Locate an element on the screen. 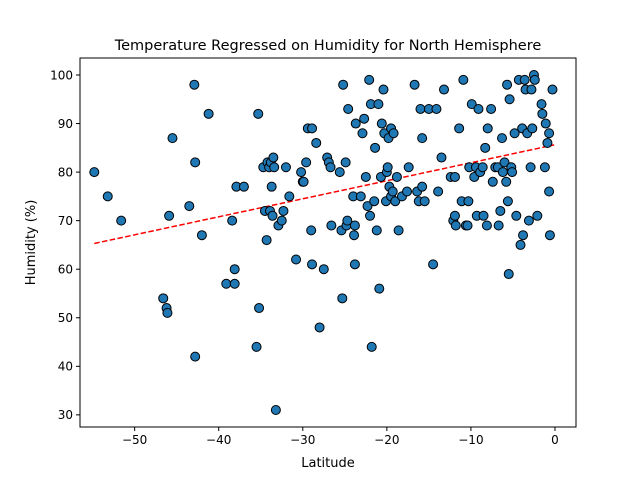  y-axis-ticks: 30 40 50 60 70 80 90 100 is located at coordinates (65, 245).